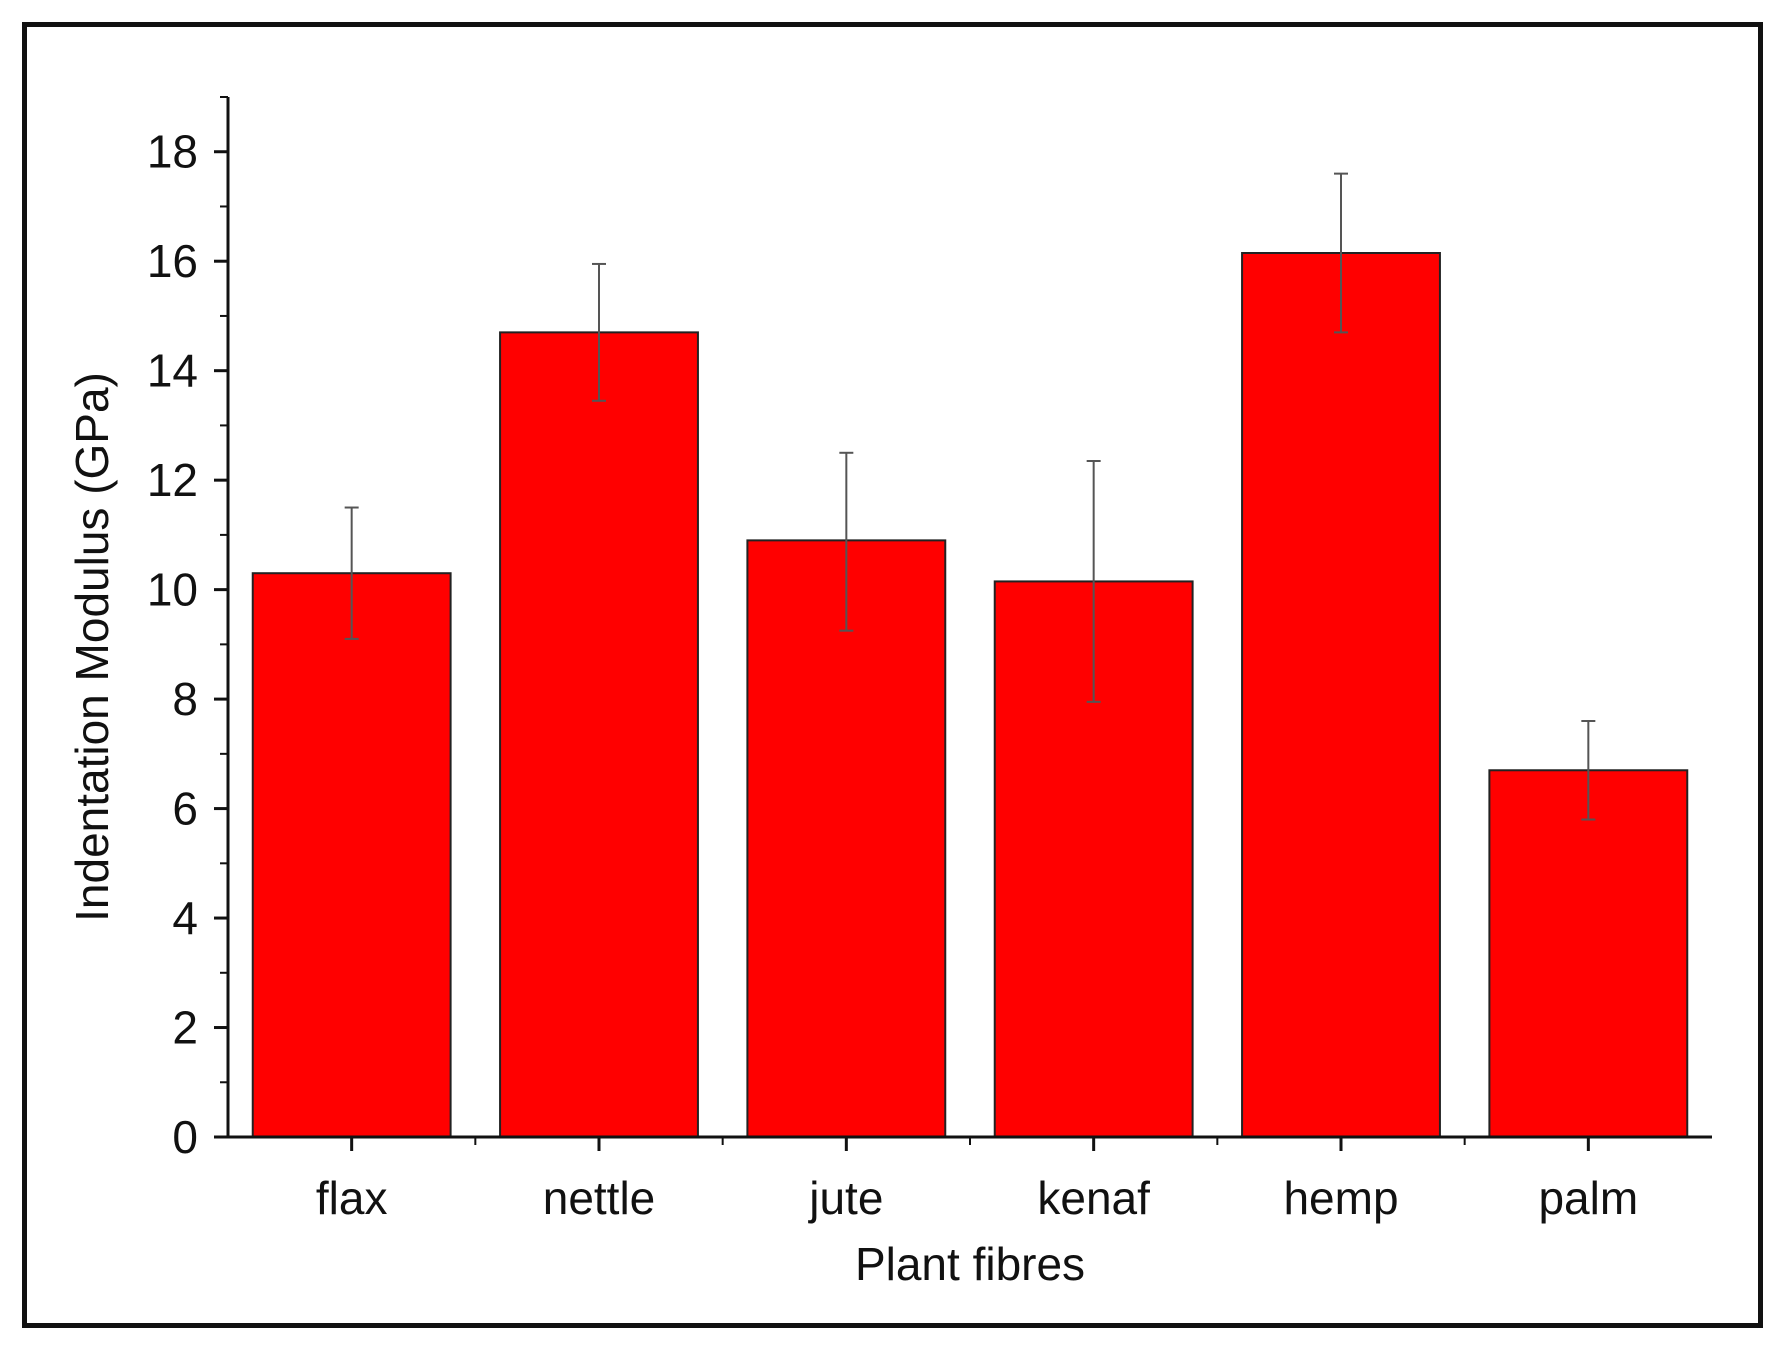 This screenshot has height=1350, width=1785. Describe the element at coordinates (185, 699) in the screenshot. I see `y-tick-label-8: 8` at that location.